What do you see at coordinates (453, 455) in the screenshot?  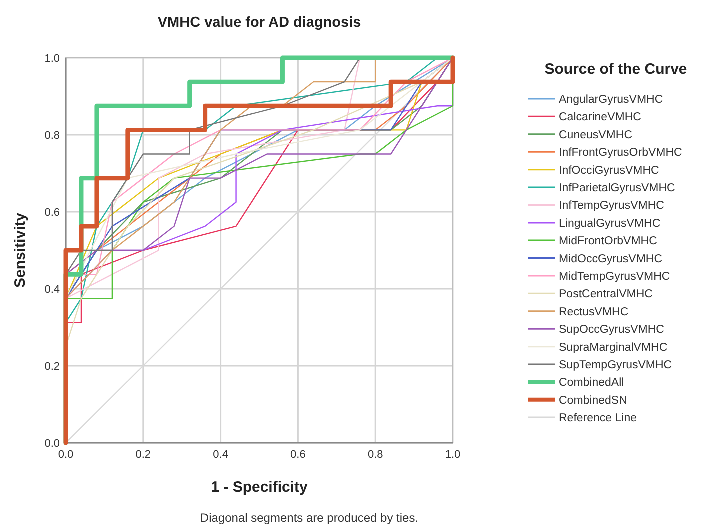 I see `x-tick-label: 1.0` at bounding box center [453, 455].